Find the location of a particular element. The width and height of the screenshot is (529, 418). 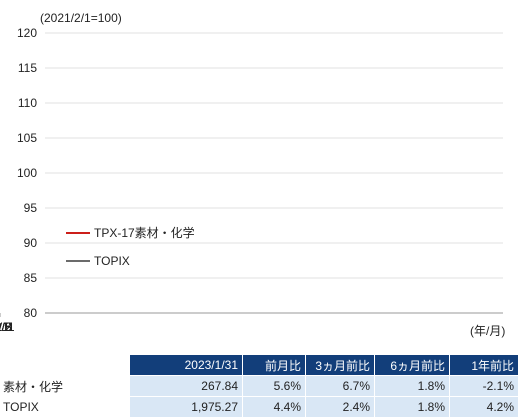

legend-label: TOPIX is located at coordinates (112, 261).